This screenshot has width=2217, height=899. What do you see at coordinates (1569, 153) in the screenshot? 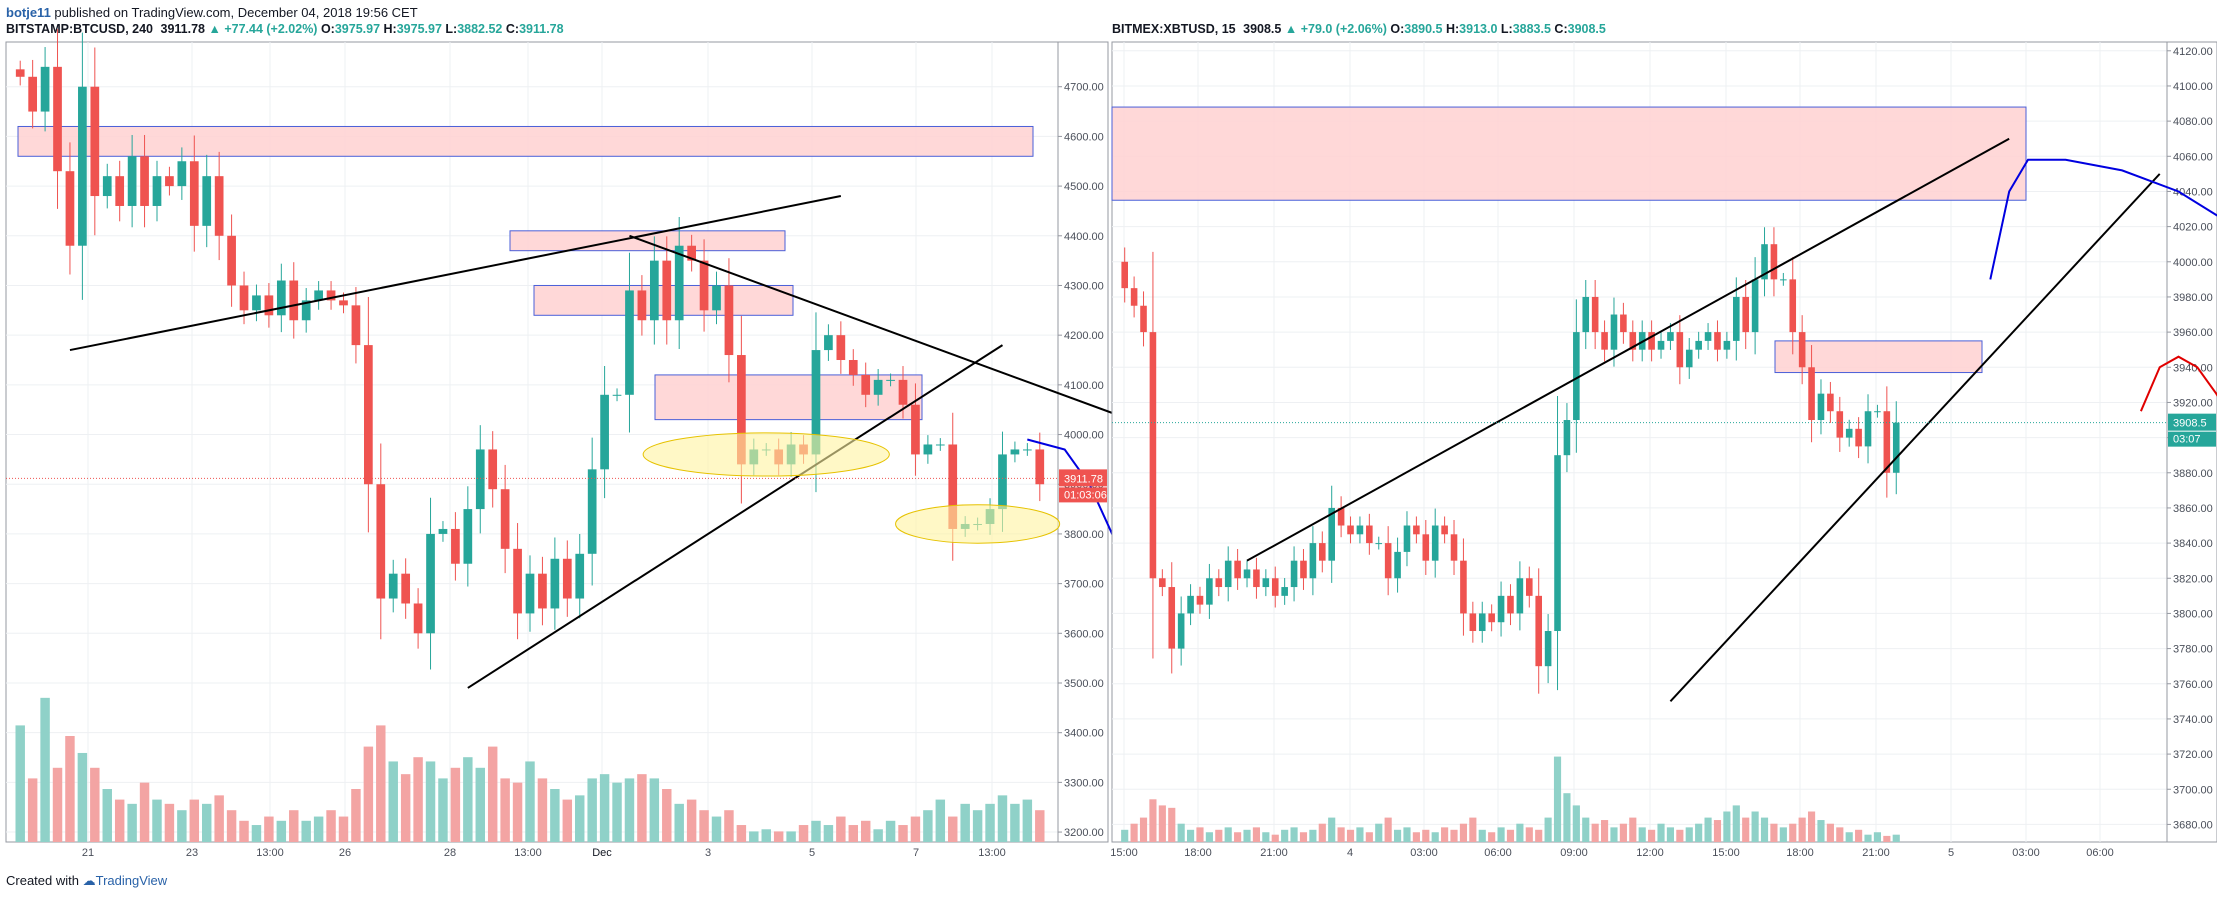
I see `chart2-resistance-zone` at bounding box center [1569, 153].